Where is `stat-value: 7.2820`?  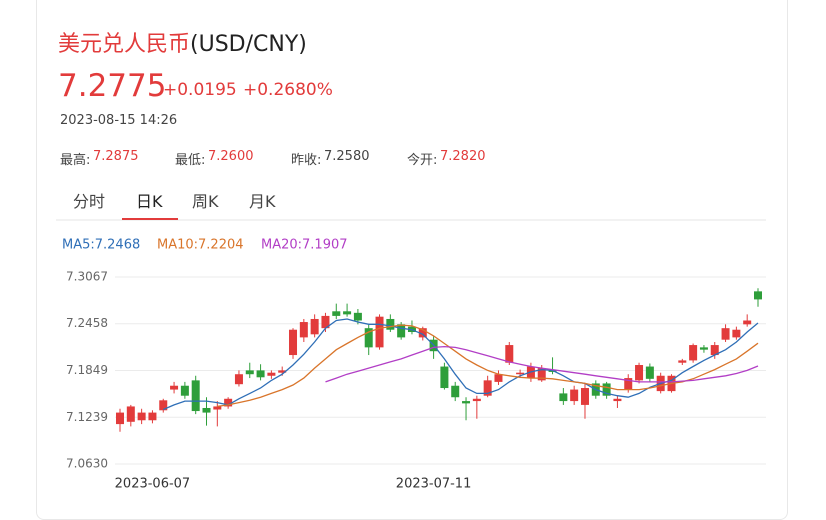 stat-value: 7.2820 is located at coordinates (463, 156).